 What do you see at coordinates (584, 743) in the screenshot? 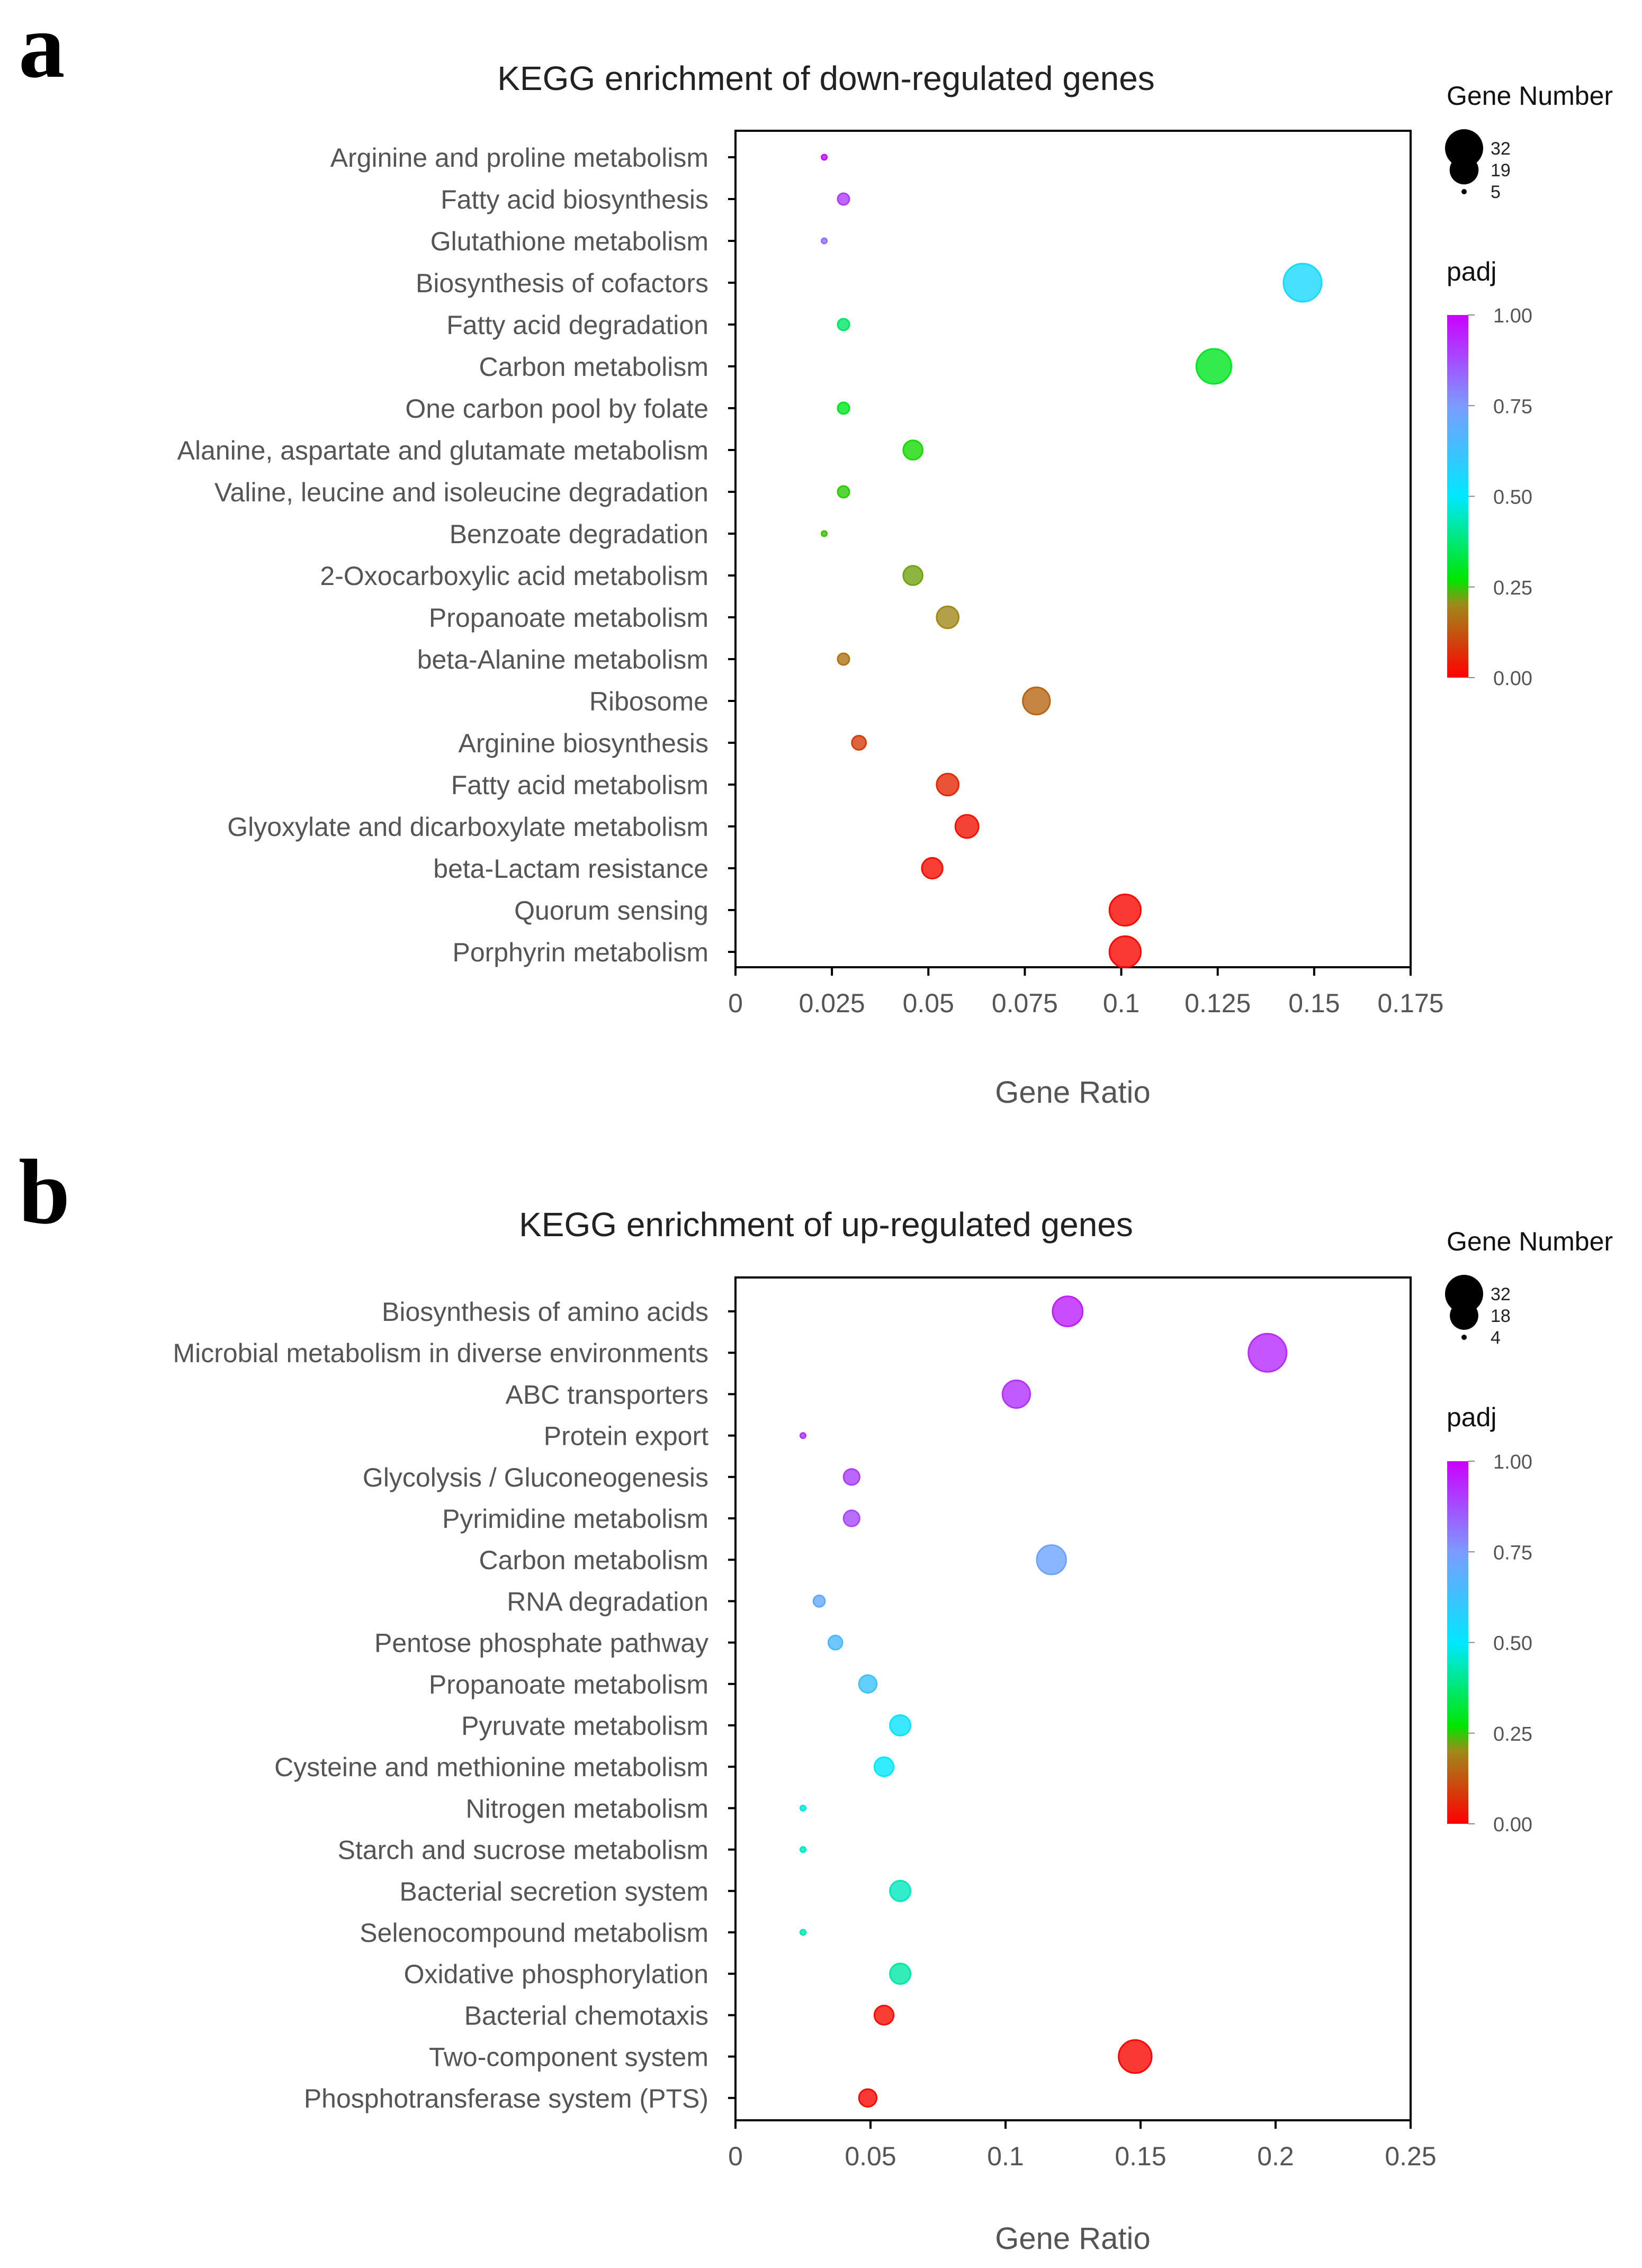
I see `panel-a-category-label: Arginine biosynthesis` at bounding box center [584, 743].